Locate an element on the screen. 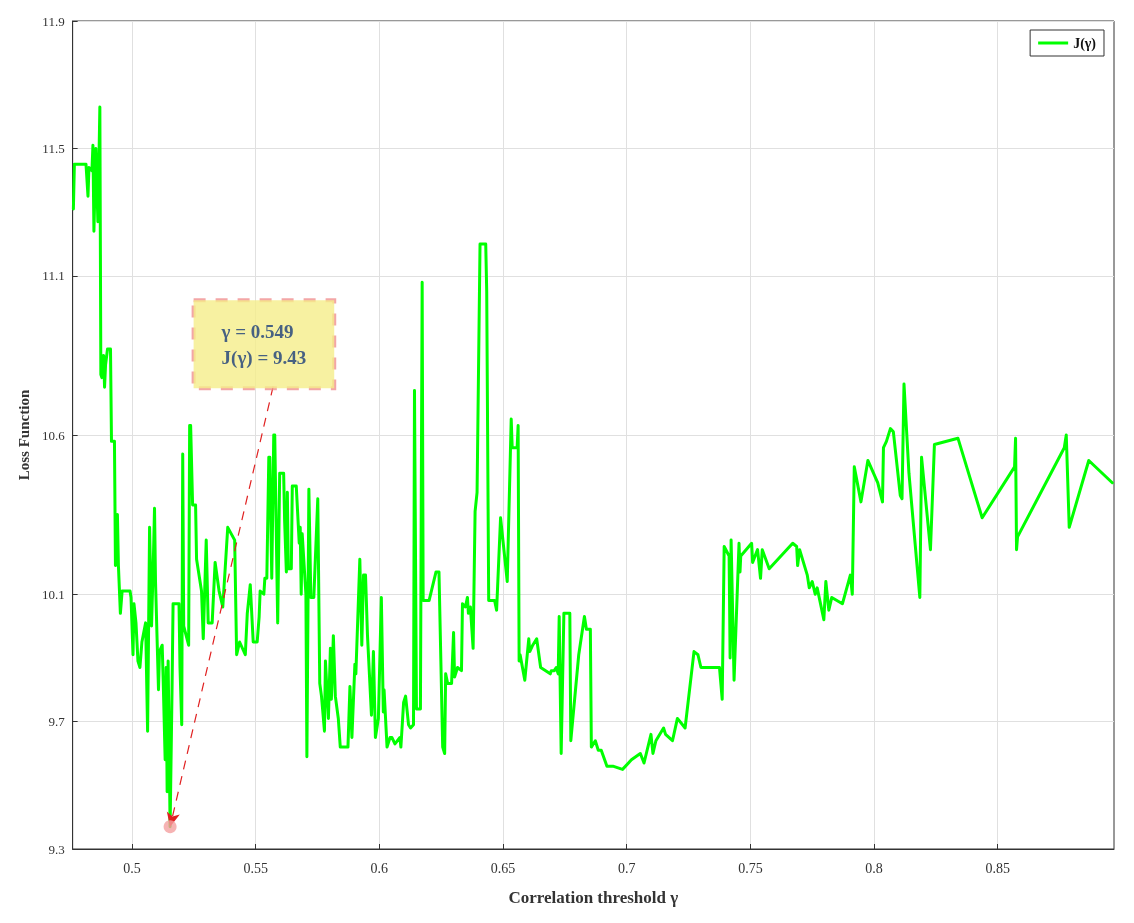 The width and height of the screenshot is (1134, 923). x-axis-title: Correlation threshold γ is located at coordinates (593, 897).